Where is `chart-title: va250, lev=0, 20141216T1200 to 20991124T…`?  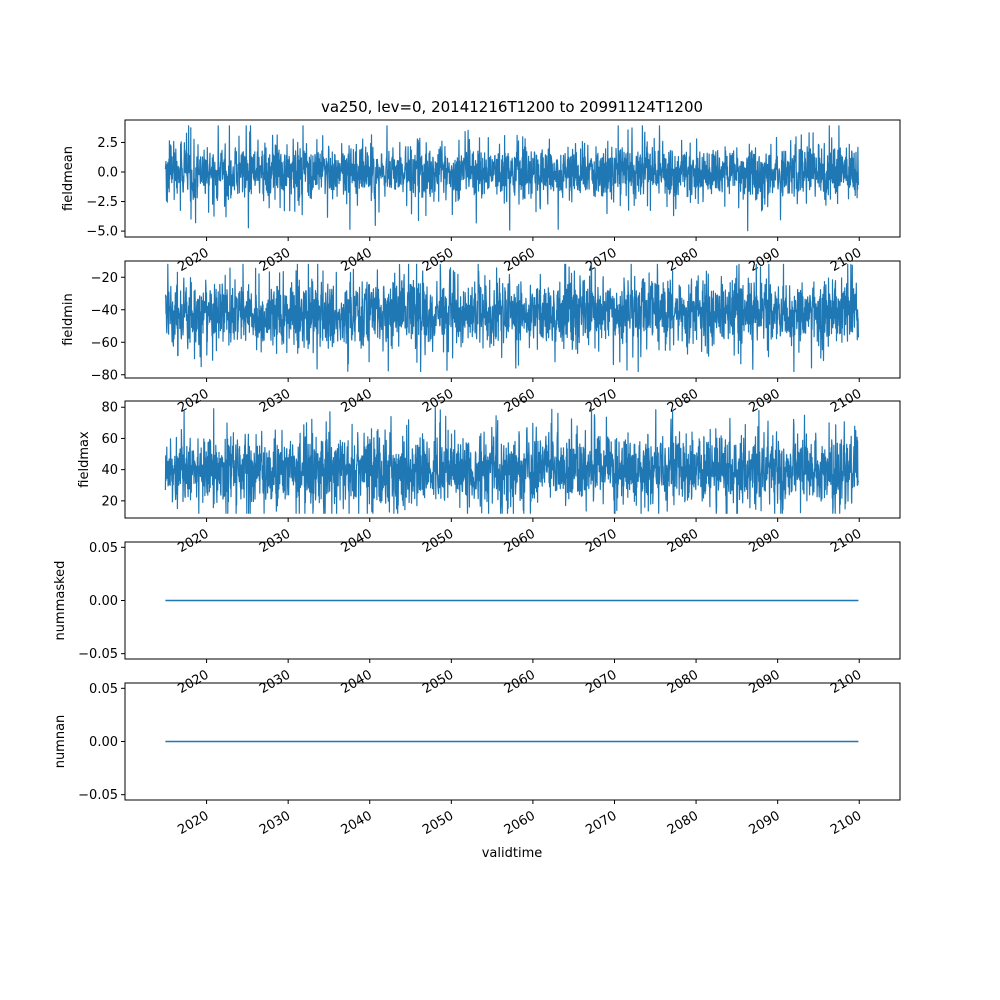
chart-title: va250, lev=0, 20141216T1200 to 20991124T… is located at coordinates (512, 107).